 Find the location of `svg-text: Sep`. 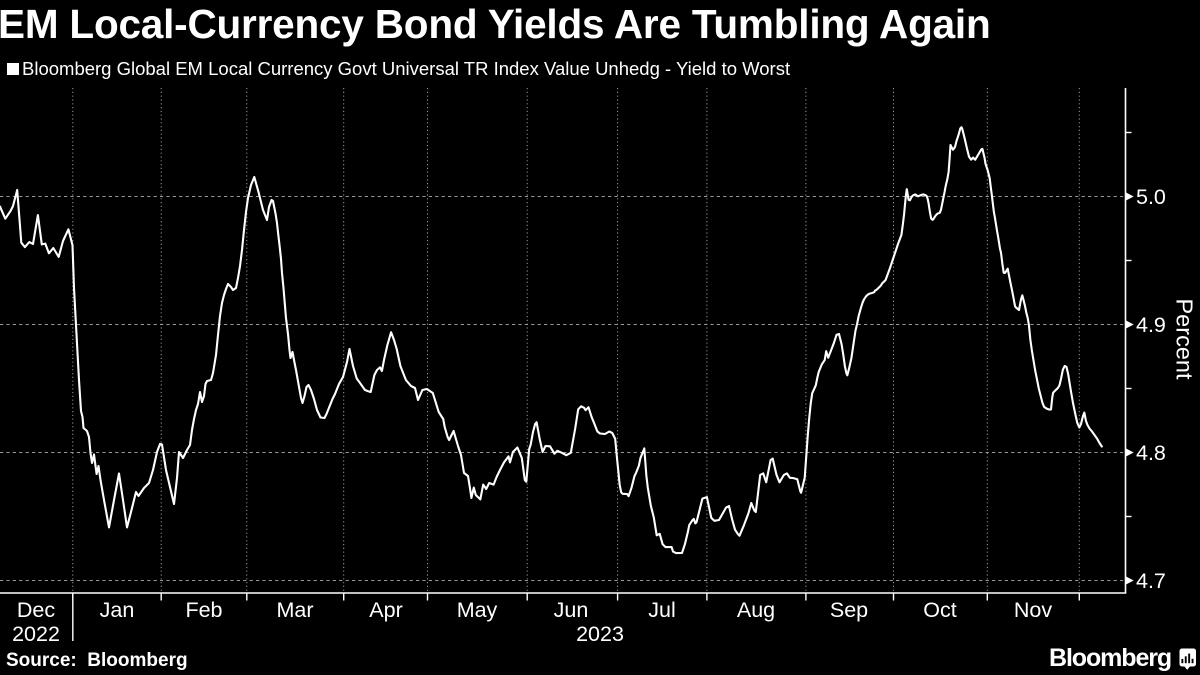

svg-text: Sep is located at coordinates (849, 610).